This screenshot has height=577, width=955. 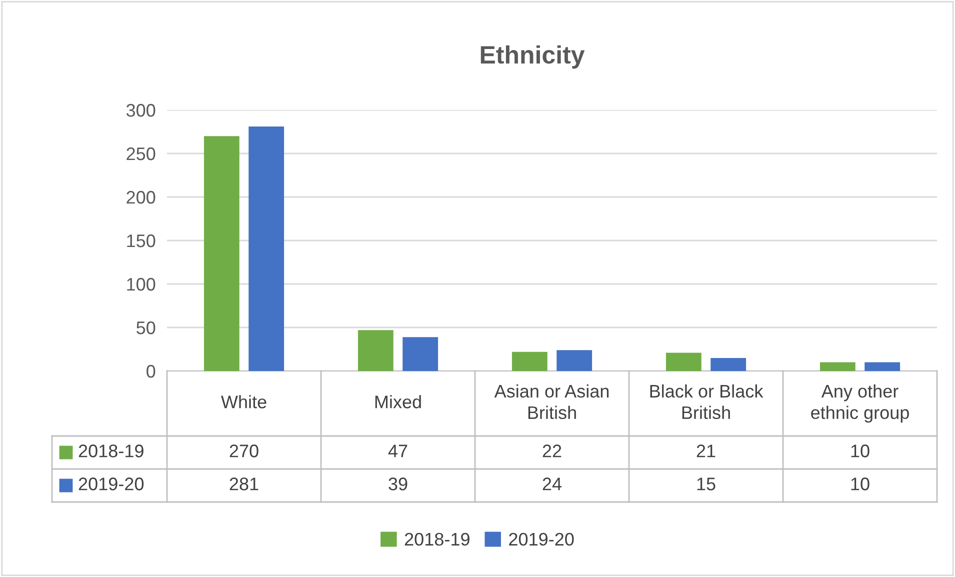 I want to click on data-label: 15, so click(x=706, y=484).